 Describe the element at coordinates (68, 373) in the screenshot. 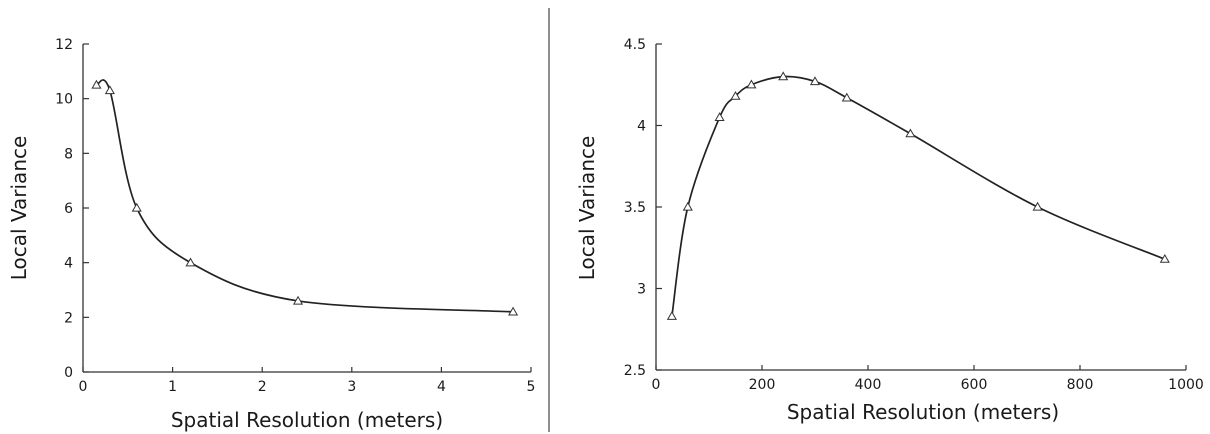

I see `y-tick-label: 0` at that location.